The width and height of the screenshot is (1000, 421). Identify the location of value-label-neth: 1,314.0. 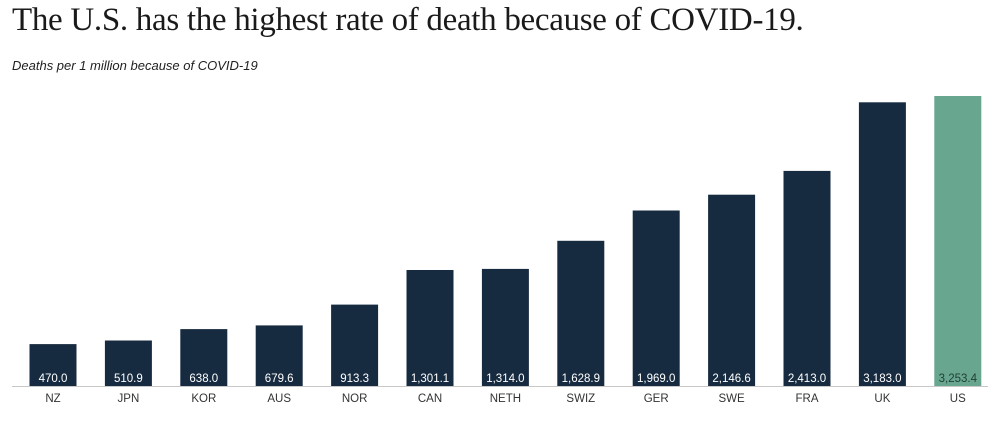
(505, 379).